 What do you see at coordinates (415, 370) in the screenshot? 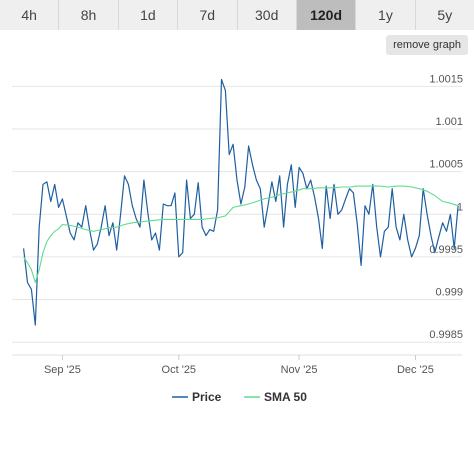
I see `x-tick-label: Dec '25` at bounding box center [415, 370].